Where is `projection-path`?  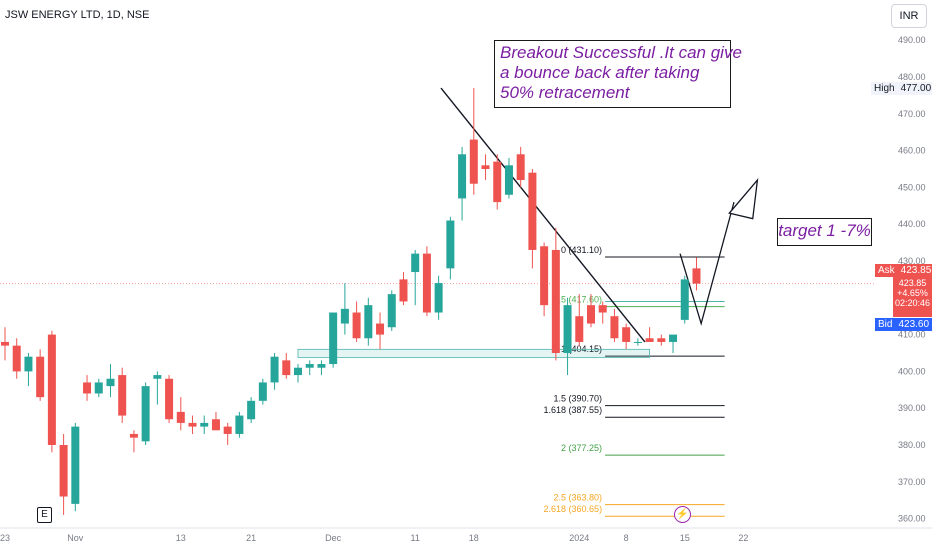
projection-path is located at coordinates (707, 263).